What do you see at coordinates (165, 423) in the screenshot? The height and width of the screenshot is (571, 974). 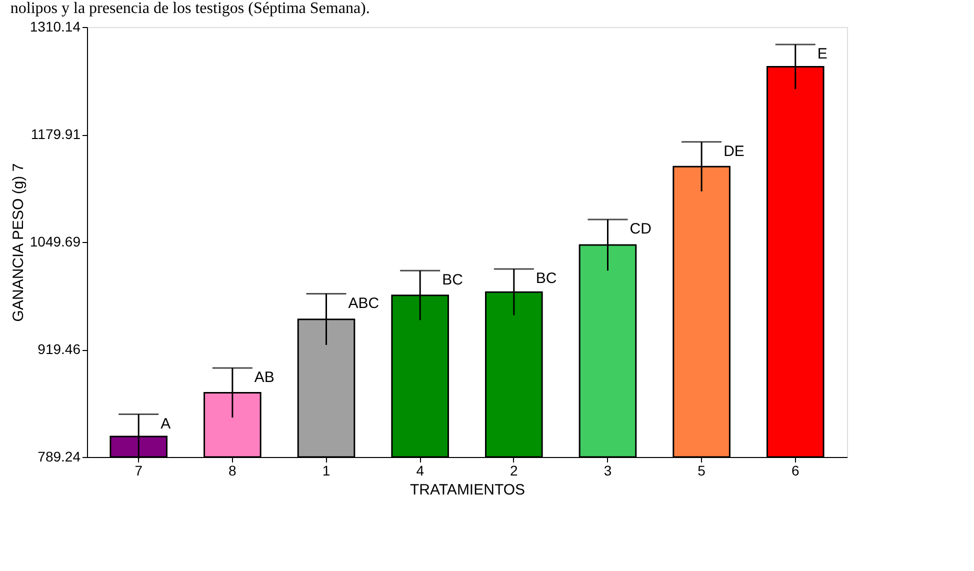 I see `annotation: A` at bounding box center [165, 423].